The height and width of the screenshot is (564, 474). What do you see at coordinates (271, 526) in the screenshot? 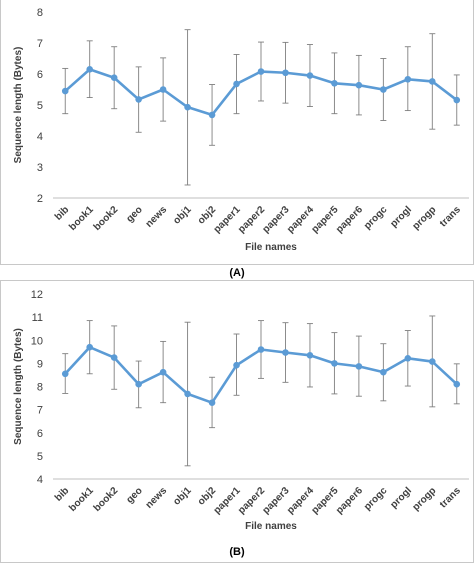
I see `chart-b-x-axis-label: File names` at bounding box center [271, 526].